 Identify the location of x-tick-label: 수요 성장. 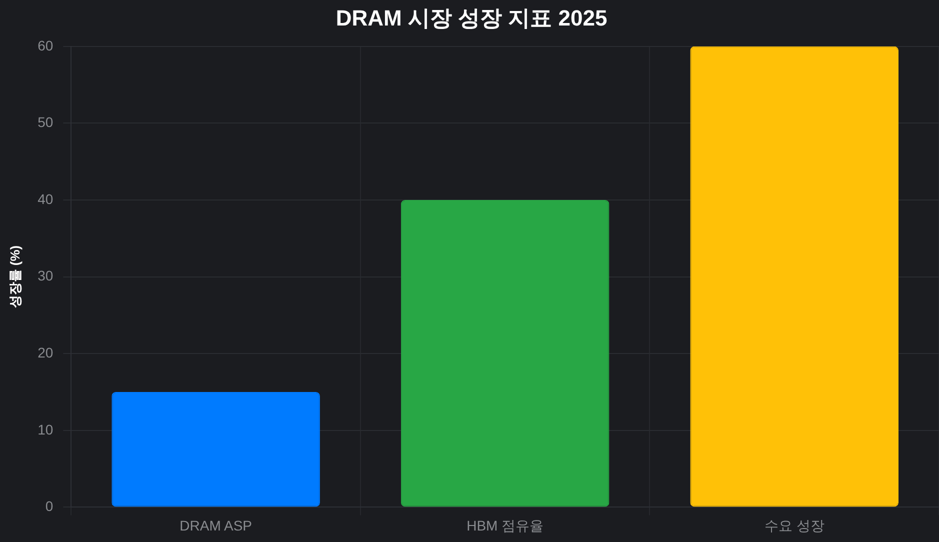
(794, 525).